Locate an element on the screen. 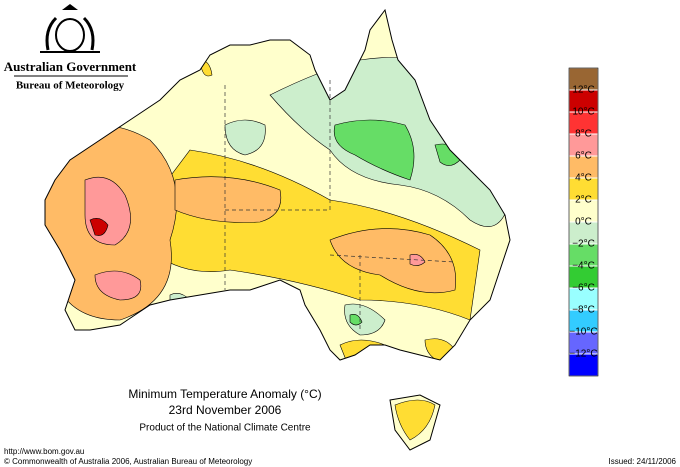 The width and height of the screenshot is (680, 467). legend-label: 10°C is located at coordinates (583, 112).